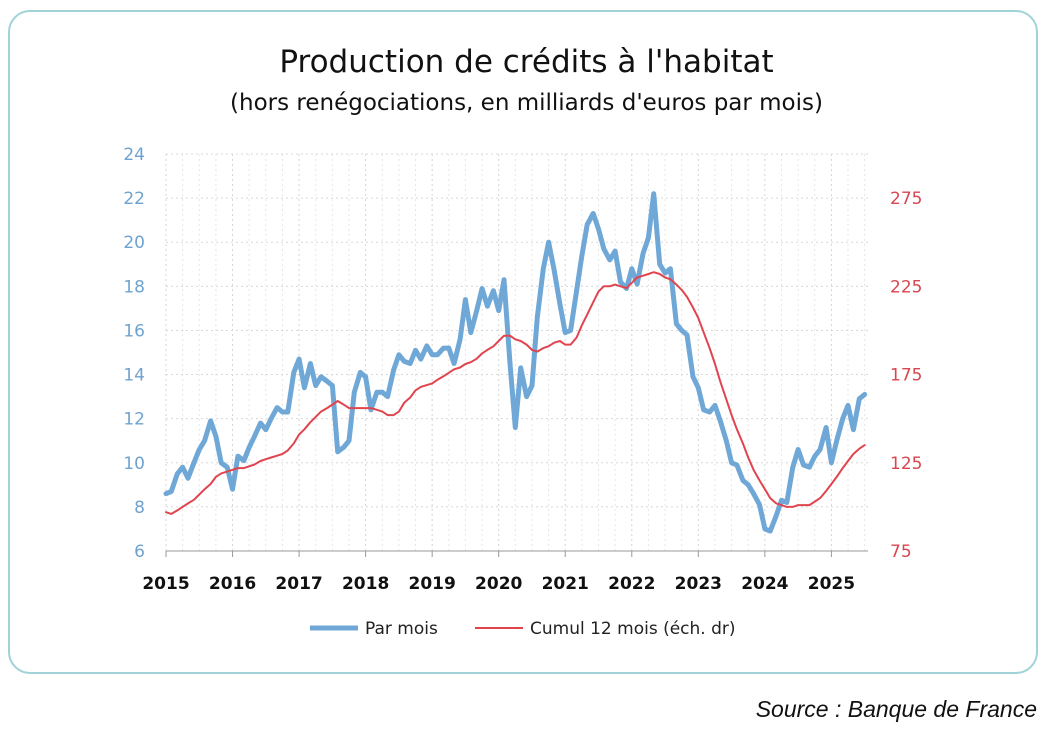 This screenshot has width=1053, height=731. Describe the element at coordinates (134, 331) in the screenshot. I see `y-left-tick-label: 16` at that location.